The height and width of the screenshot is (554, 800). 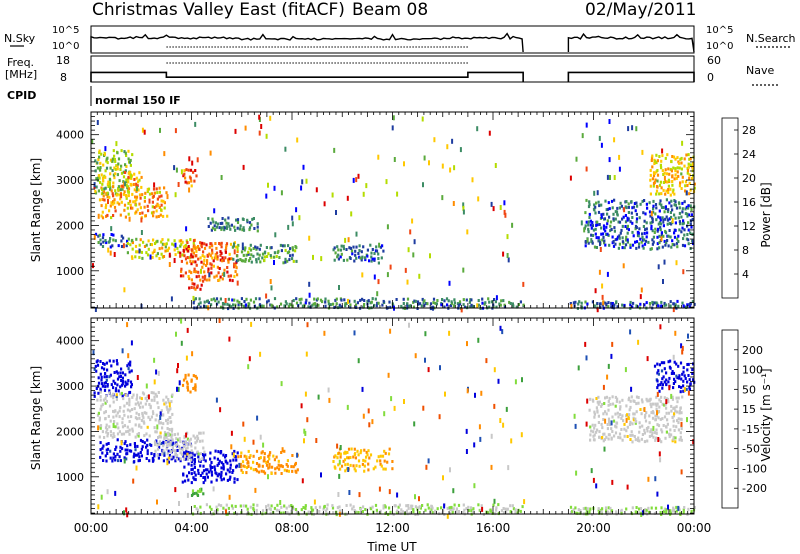 I want to click on figure-title: Christmas Valley East (fitACF), so click(x=218, y=10).